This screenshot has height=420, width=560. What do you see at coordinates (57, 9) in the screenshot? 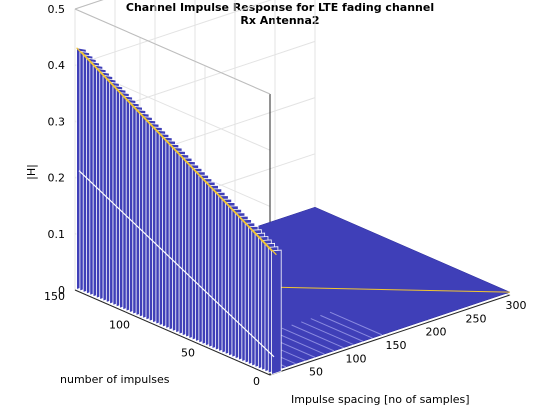
I see `z-tick-label: 0.5` at bounding box center [57, 9].